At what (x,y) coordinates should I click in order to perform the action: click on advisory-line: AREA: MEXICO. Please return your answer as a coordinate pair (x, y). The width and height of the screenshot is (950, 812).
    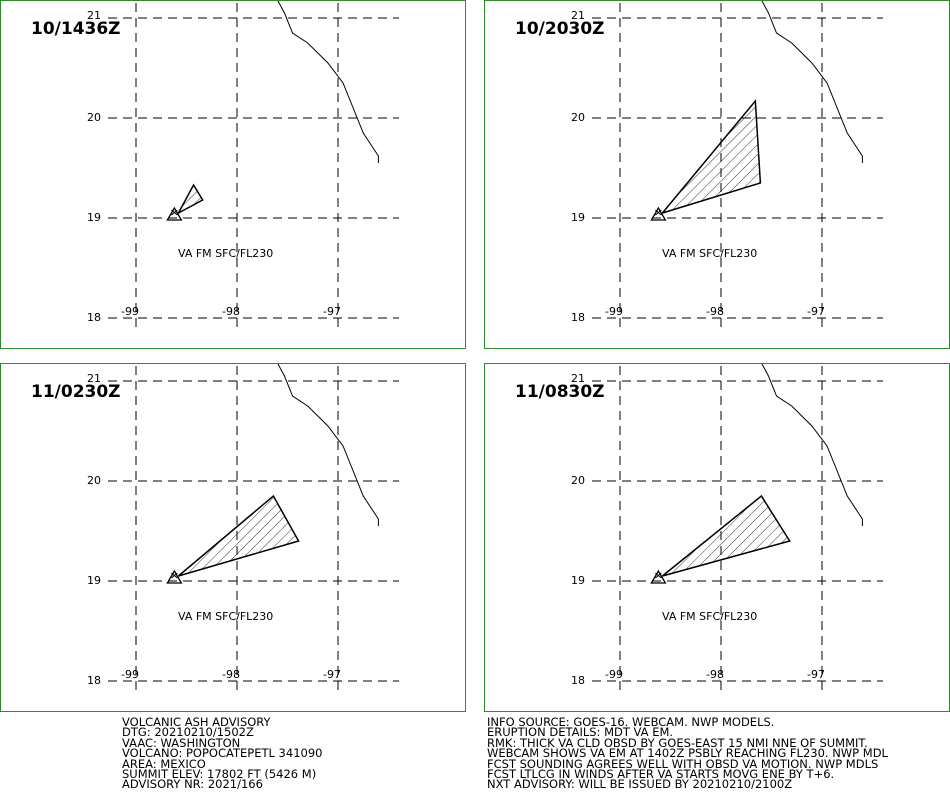
    Looking at the image, I should click on (164, 763).